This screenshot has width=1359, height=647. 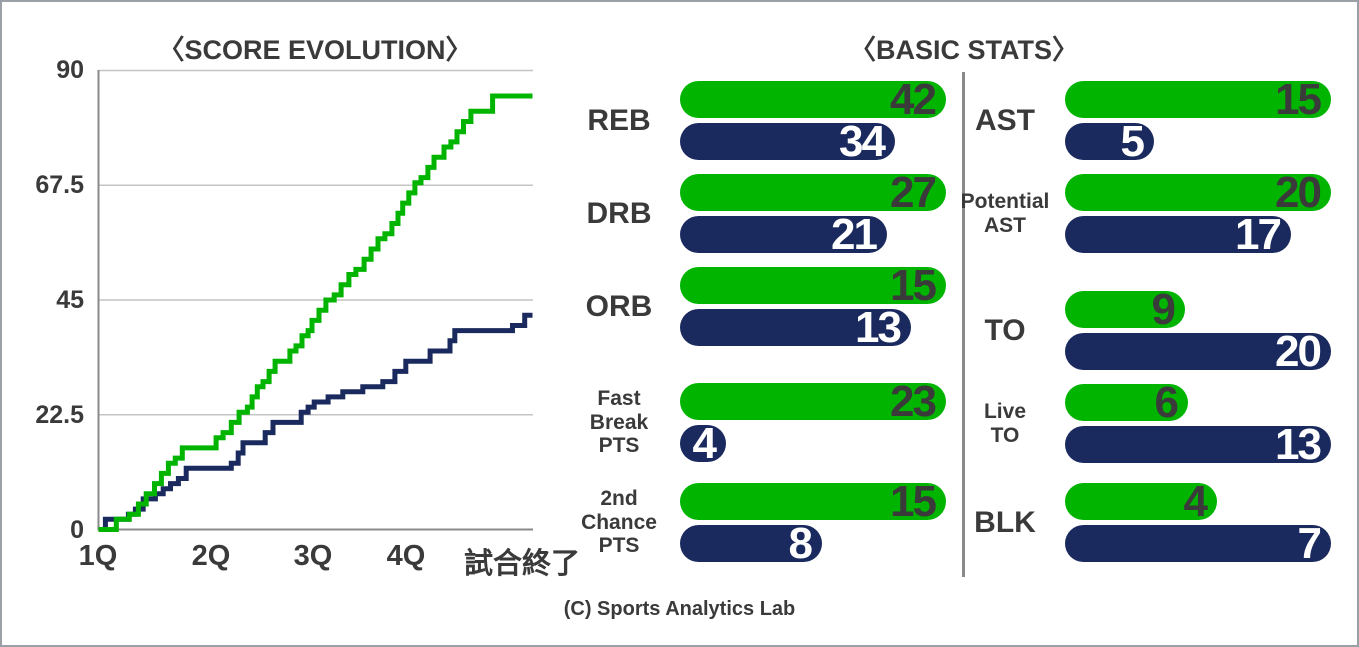 What do you see at coordinates (70, 300) in the screenshot?
I see `y-tick-45: 45` at bounding box center [70, 300].